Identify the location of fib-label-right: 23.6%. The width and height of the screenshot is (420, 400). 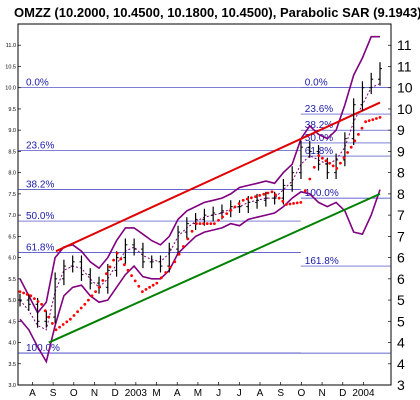
(319, 109).